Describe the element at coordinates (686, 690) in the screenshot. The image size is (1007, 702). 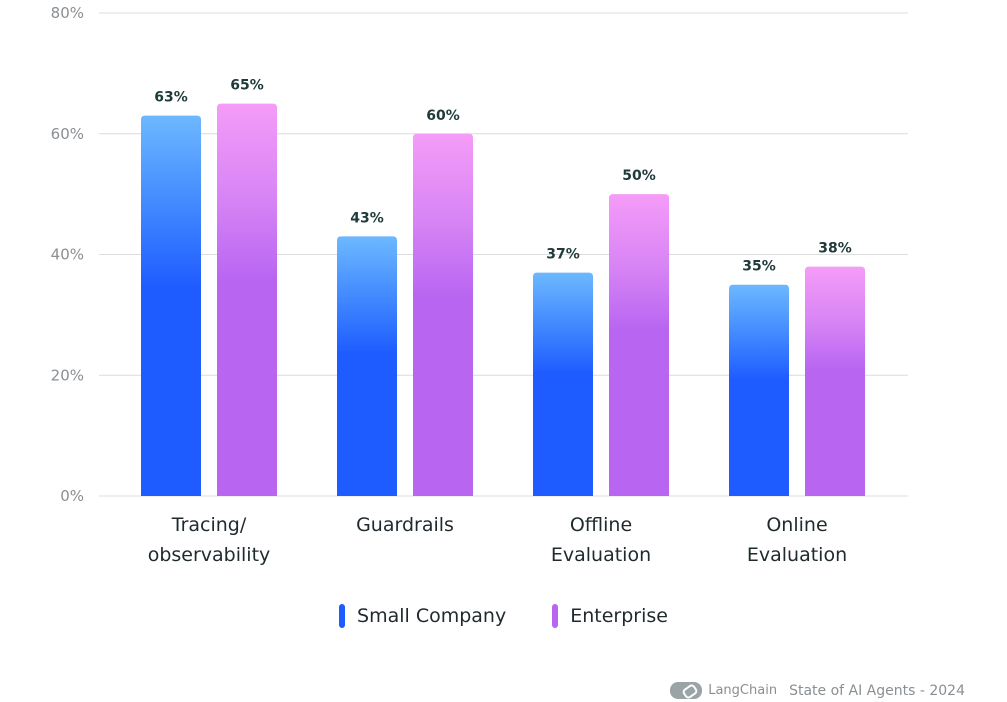
I see `langchain-link-icon` at that location.